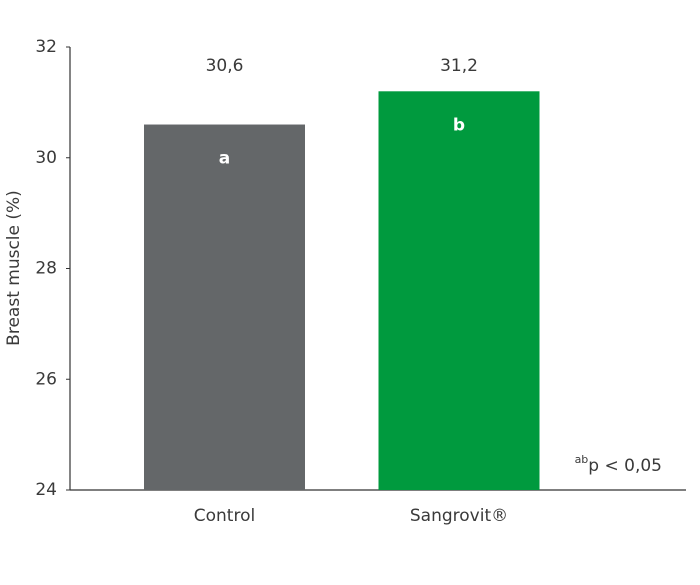 Image resolution: width=700 pixels, height=585 pixels. Describe the element at coordinates (46, 47) in the screenshot. I see `y-tick-label: 32` at that location.